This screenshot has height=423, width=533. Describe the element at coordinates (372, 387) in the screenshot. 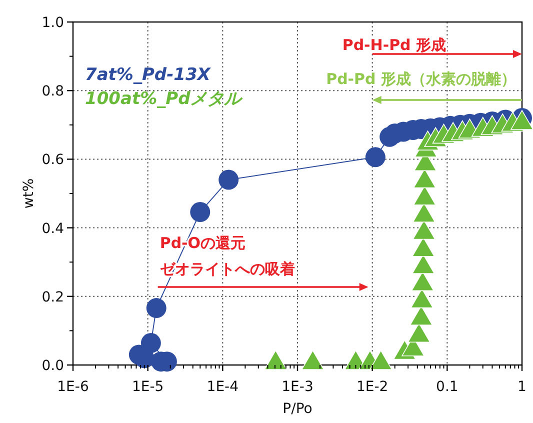

I see `x-tick-label: 1E-2` at that location.